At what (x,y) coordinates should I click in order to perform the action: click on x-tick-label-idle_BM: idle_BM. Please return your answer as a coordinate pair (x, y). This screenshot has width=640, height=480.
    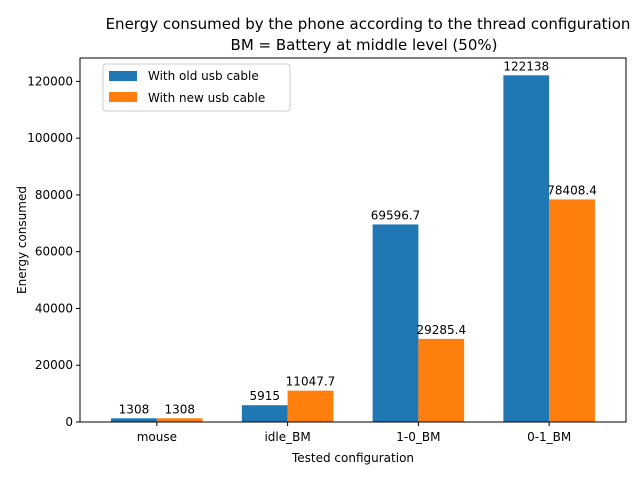
    Looking at the image, I should click on (287, 437).